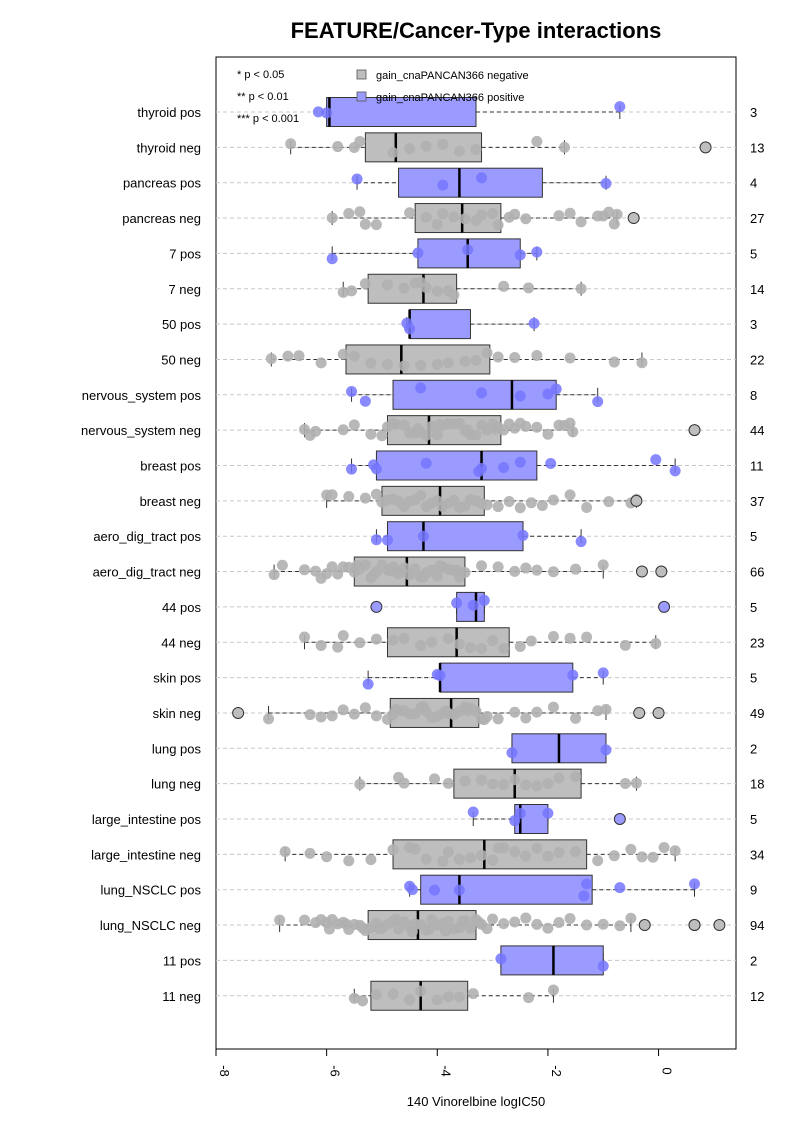  What do you see at coordinates (450, 147) in the screenshot?
I see `row-thyroid-neg: thyroid neg 13` at bounding box center [450, 147].